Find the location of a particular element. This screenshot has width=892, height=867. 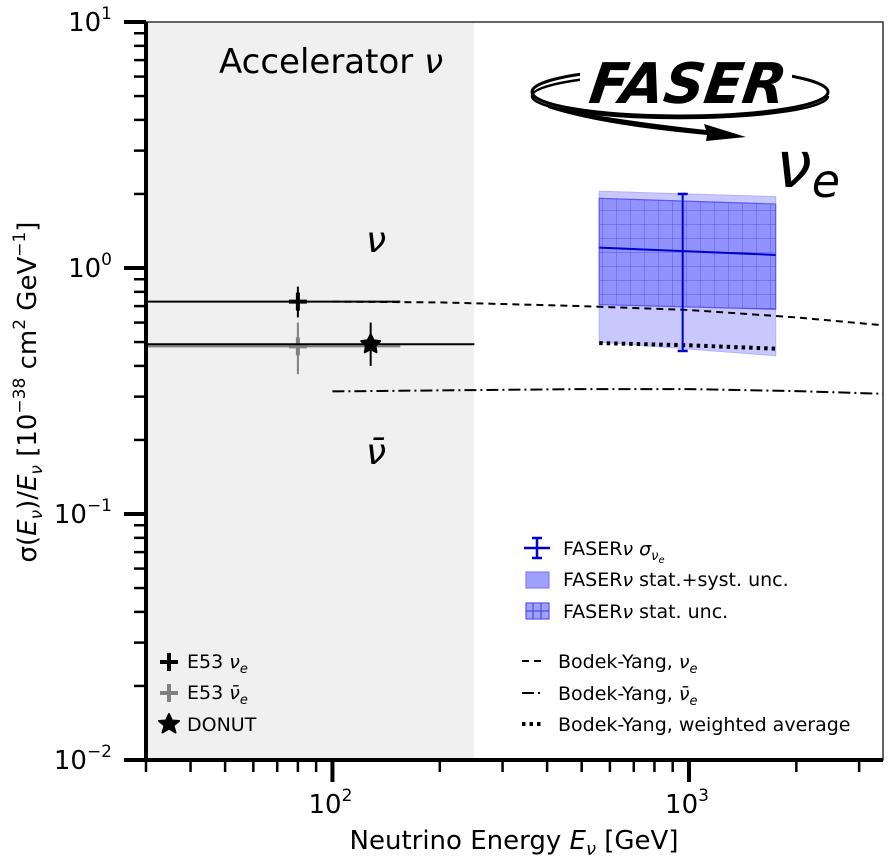

bodek-yang-nue-curve is located at coordinates (607, 313).